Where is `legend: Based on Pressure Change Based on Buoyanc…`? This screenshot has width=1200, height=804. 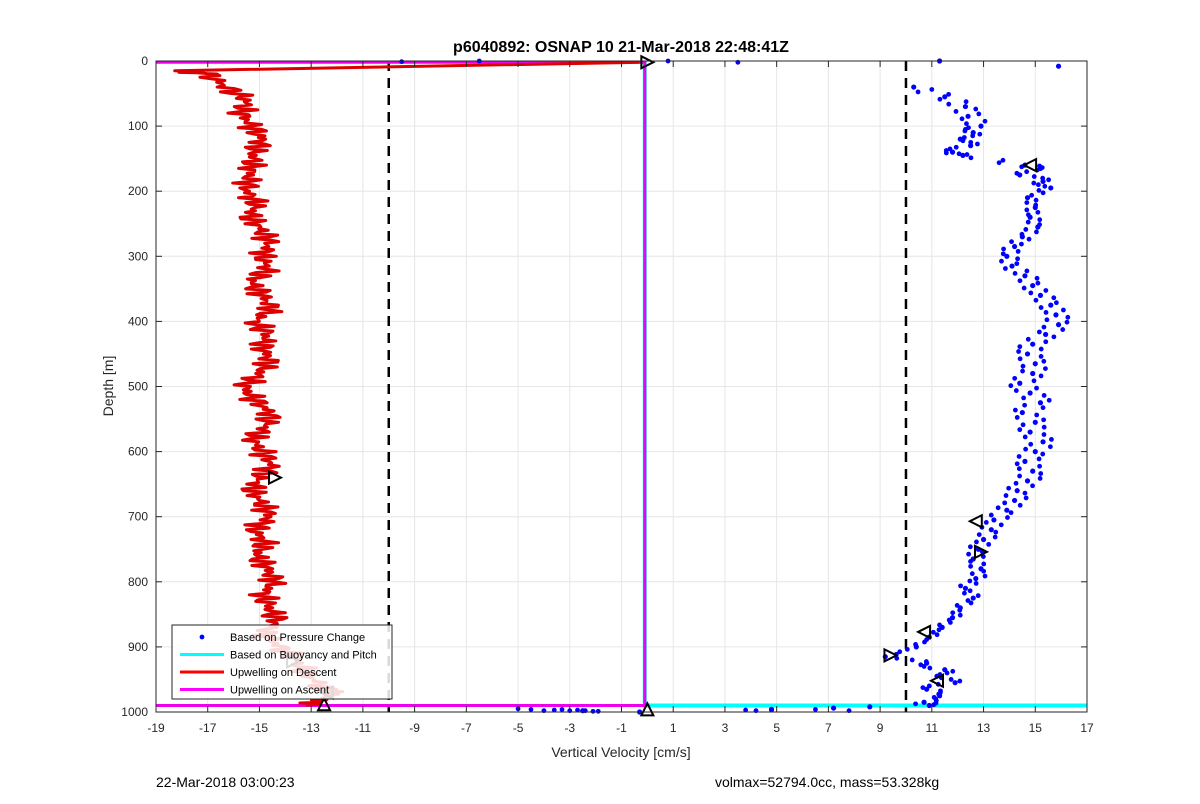 legend: Based on Pressure Change Based on Buoyanc… is located at coordinates (282, 662).